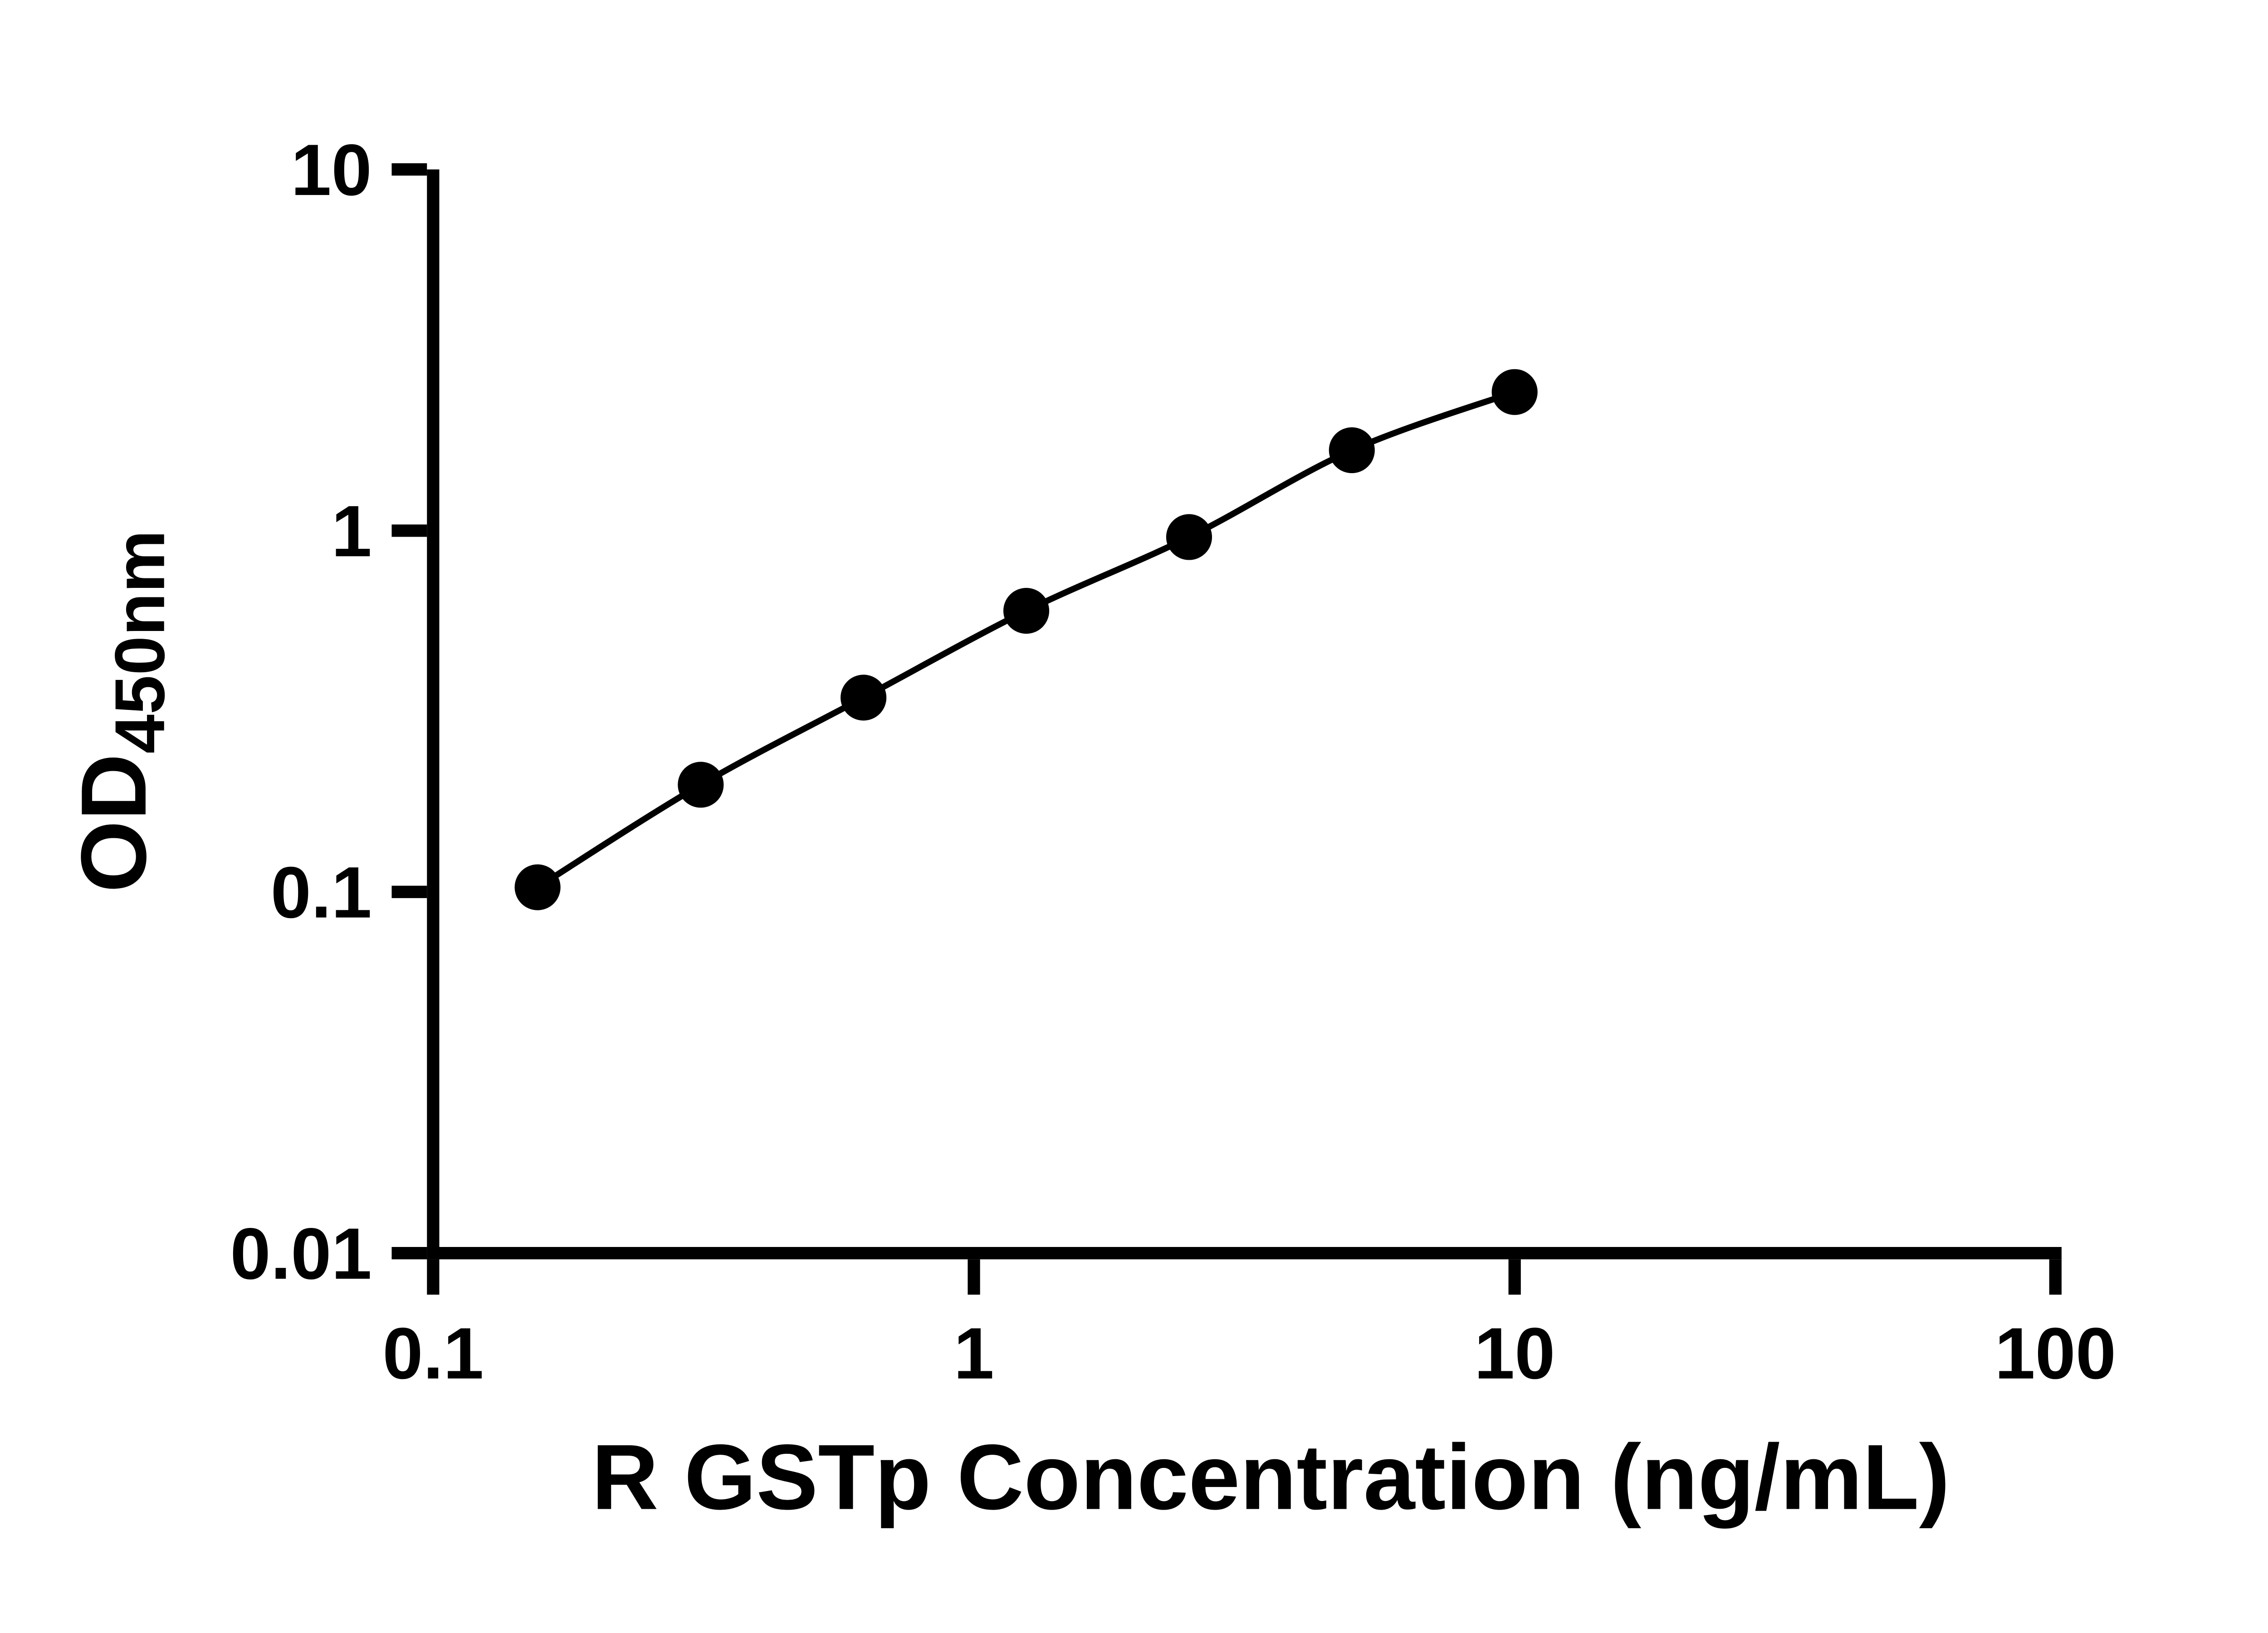  Describe the element at coordinates (1270, 1477) in the screenshot. I see `x-axis-title: R GSTp Concentration (ng/mL)` at that location.